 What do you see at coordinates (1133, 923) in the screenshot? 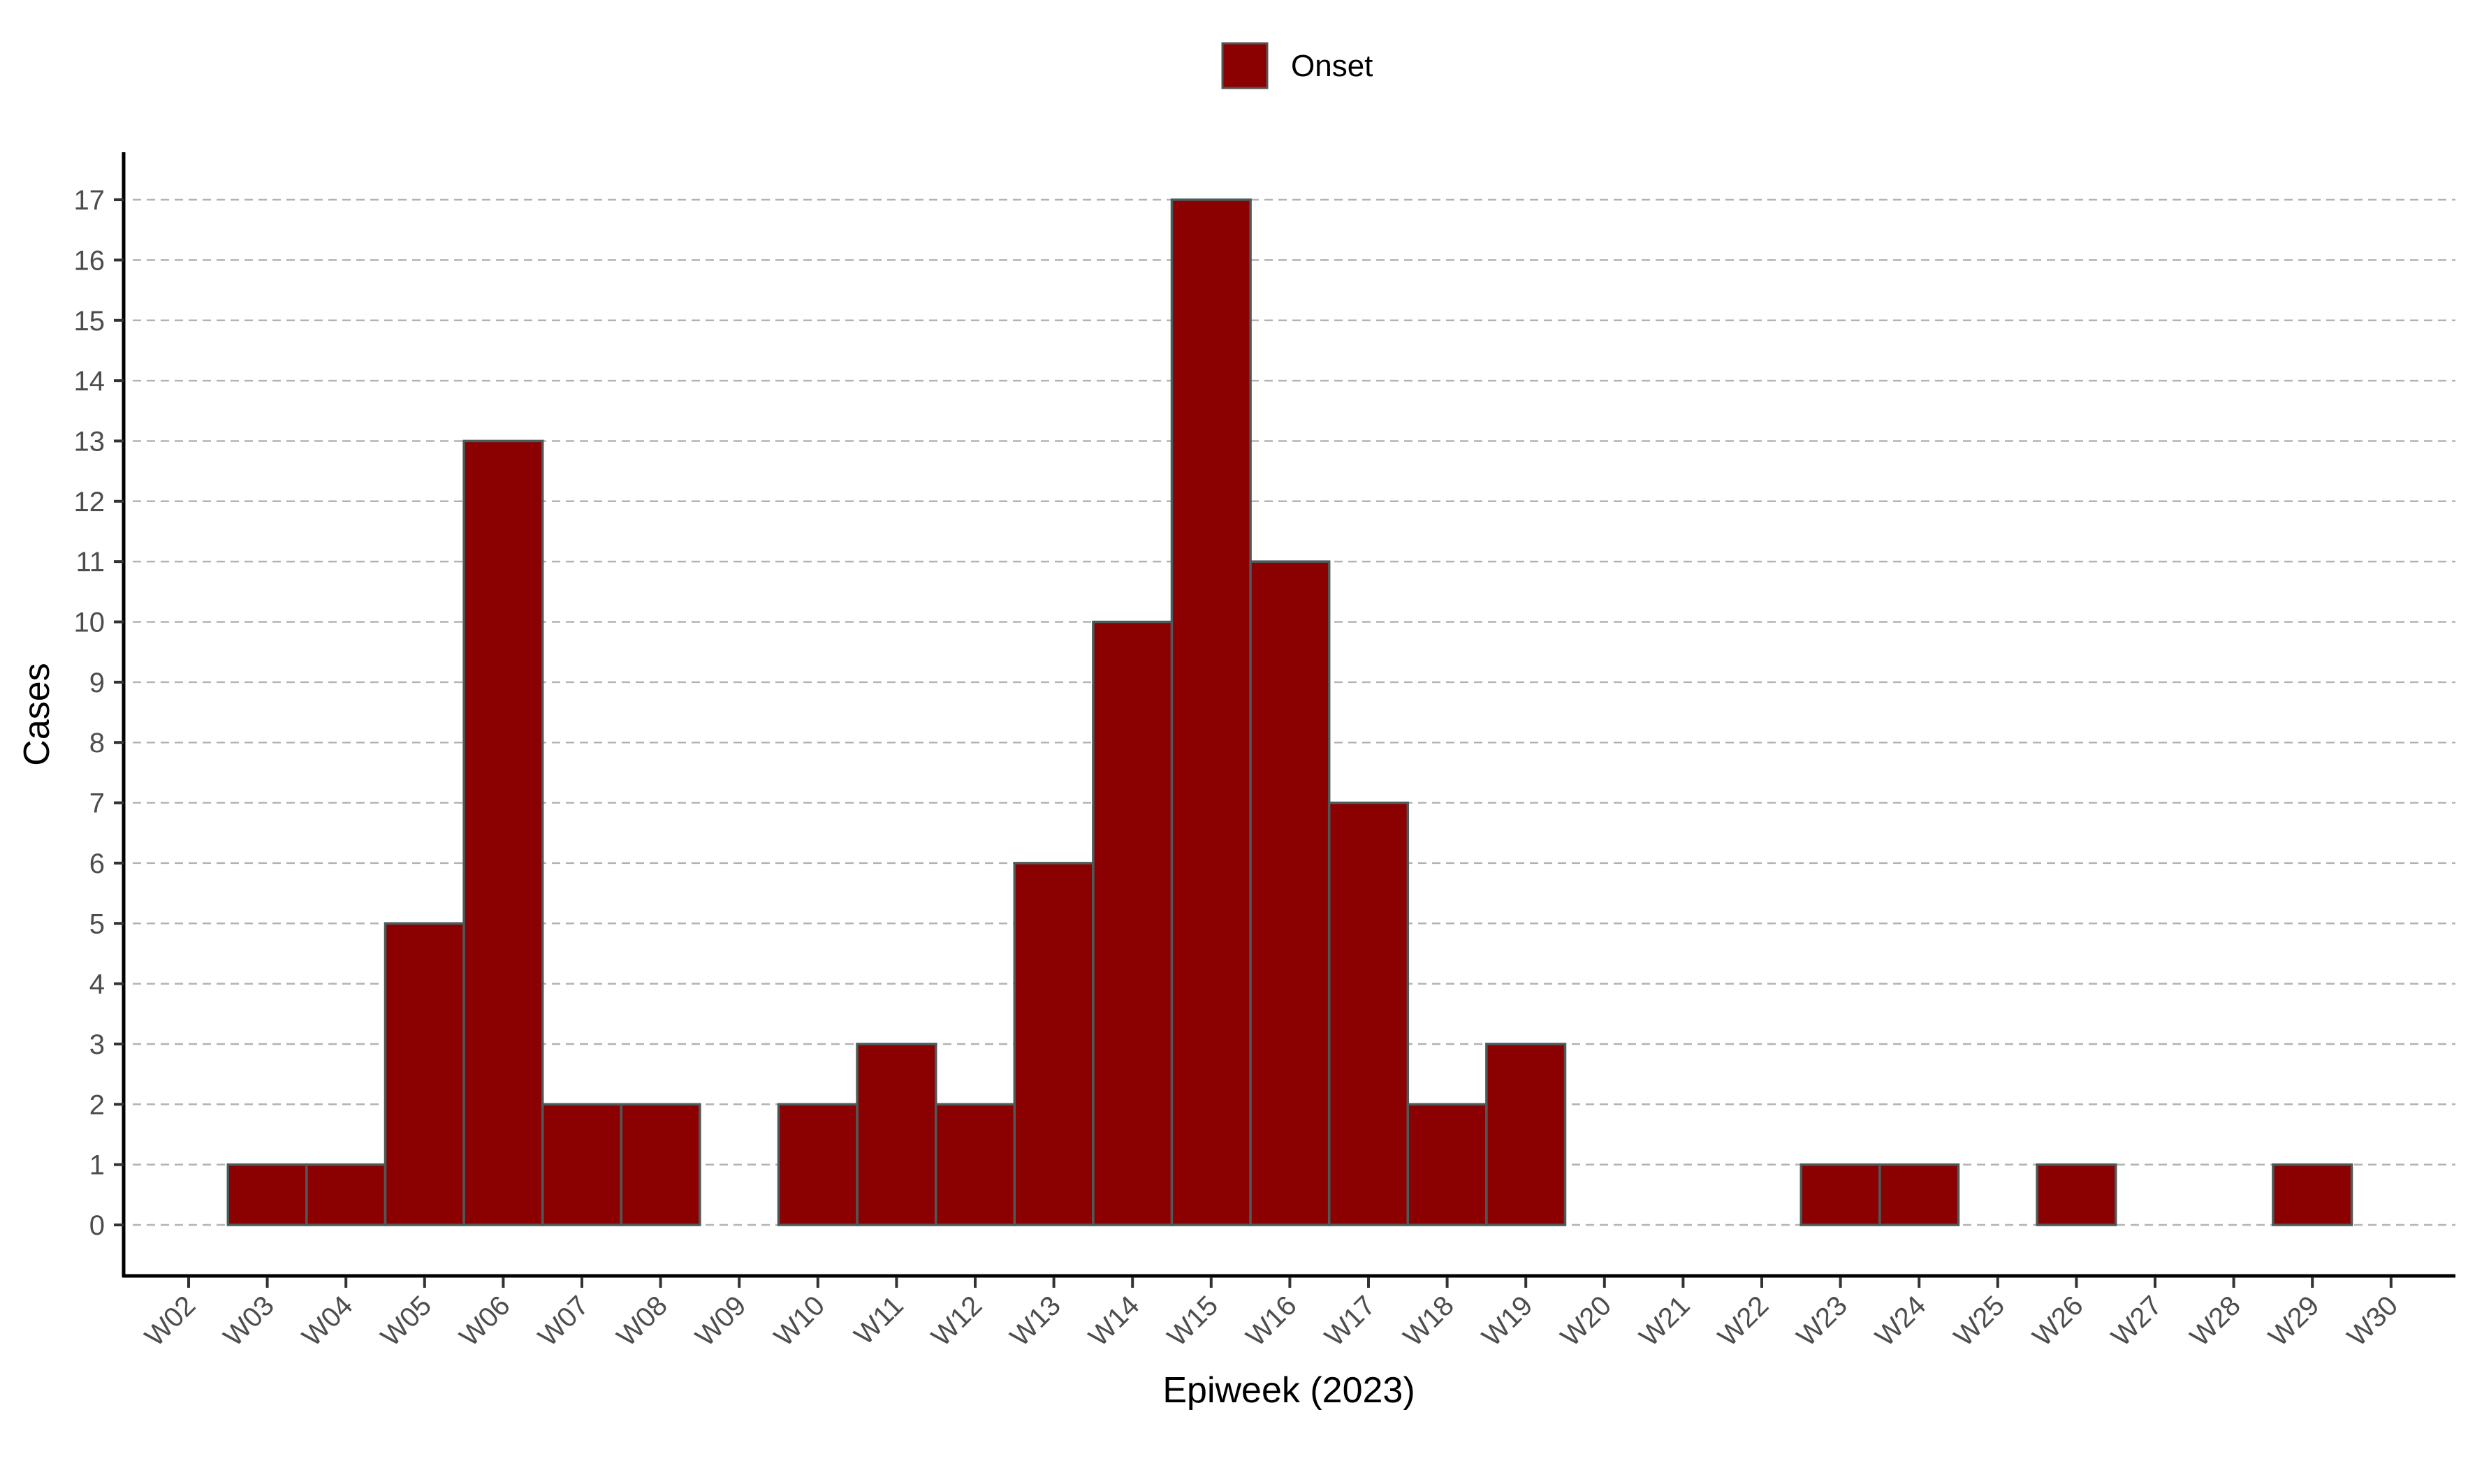
I see `bar-W13-W14` at bounding box center [1133, 923].